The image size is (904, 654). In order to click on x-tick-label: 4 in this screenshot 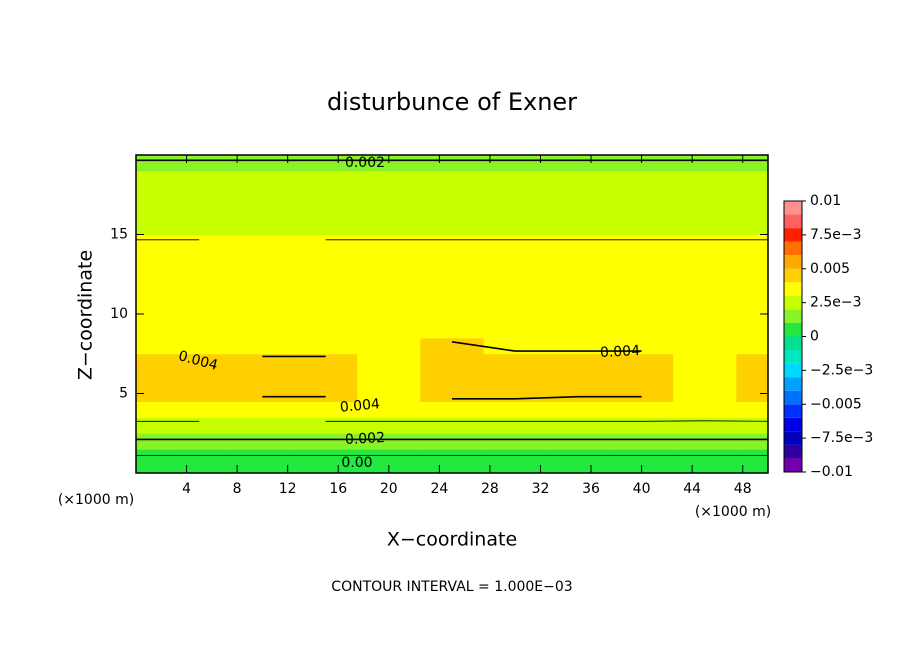, I will do `click(186, 489)`.